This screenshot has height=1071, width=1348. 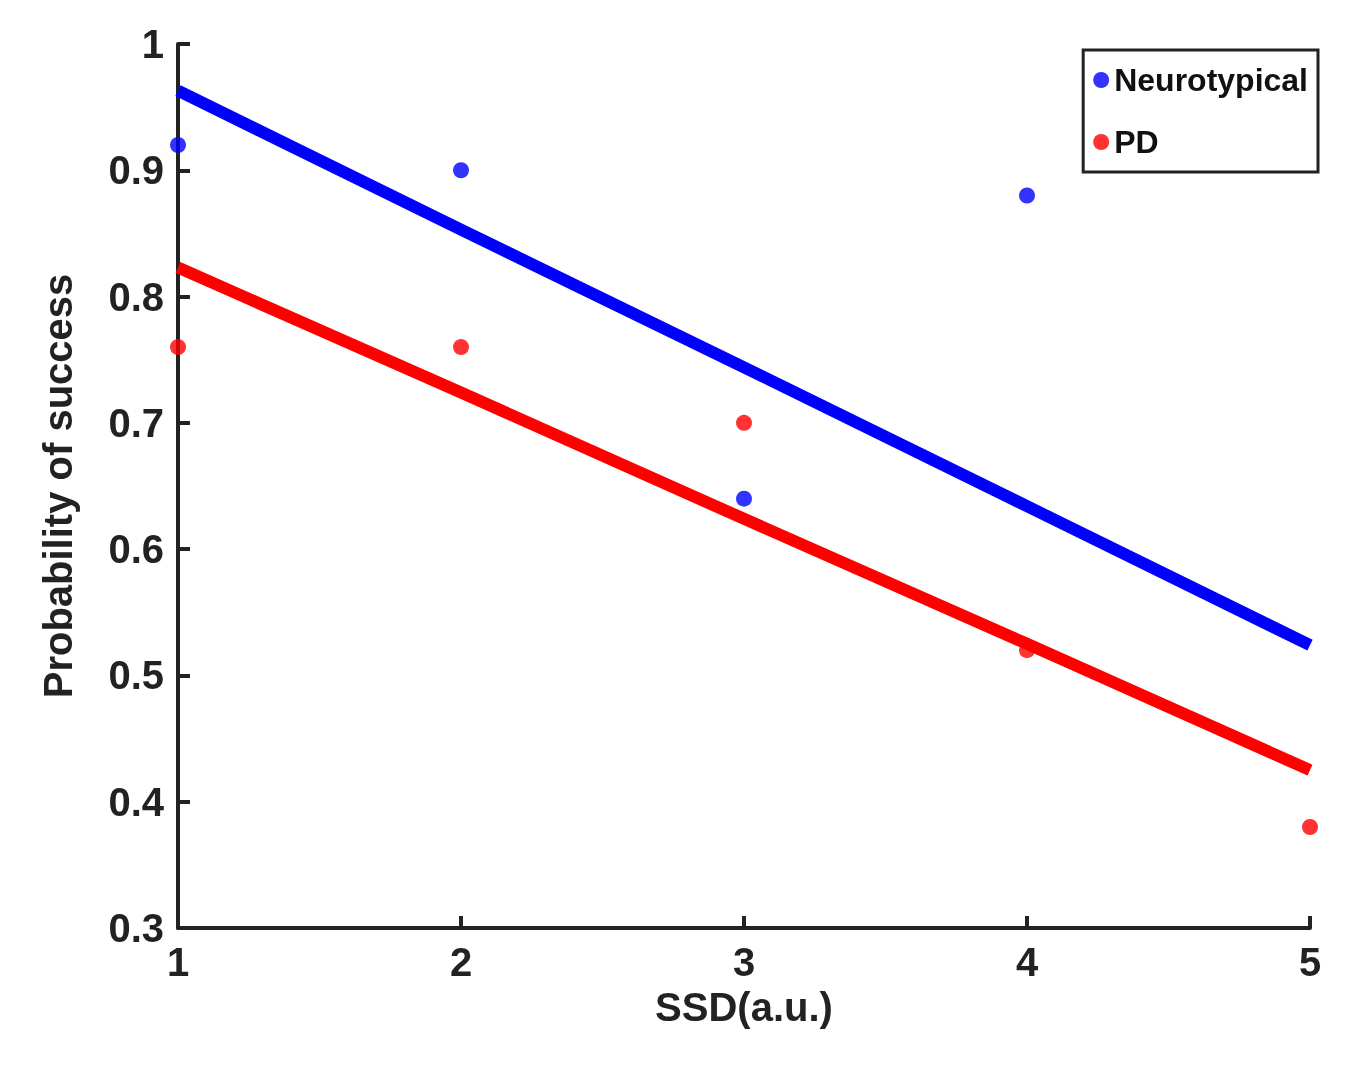 I want to click on x-tick-label: 3, so click(x=744, y=962).